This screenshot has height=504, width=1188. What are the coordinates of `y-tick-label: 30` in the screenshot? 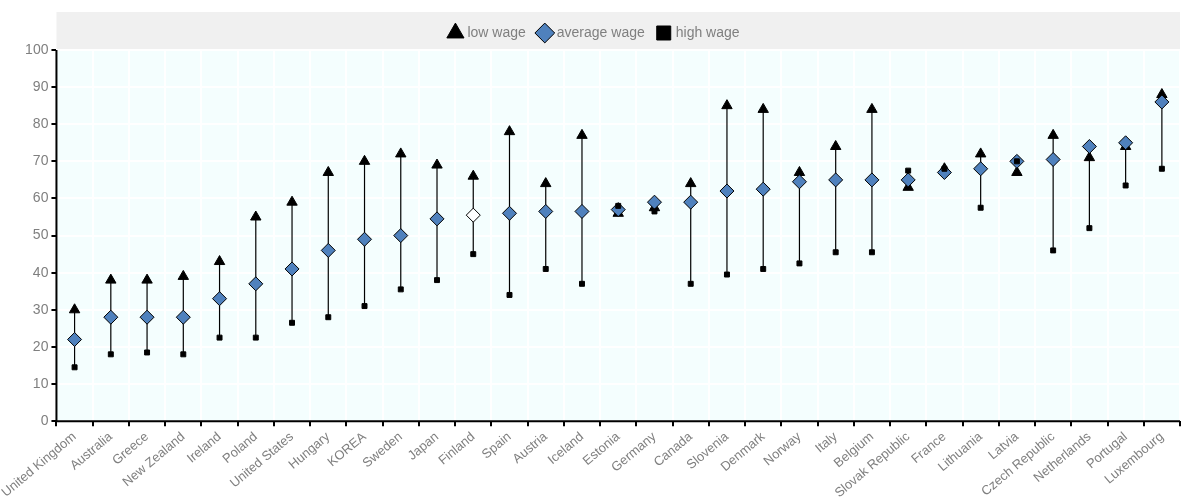 It's located at (40, 308).